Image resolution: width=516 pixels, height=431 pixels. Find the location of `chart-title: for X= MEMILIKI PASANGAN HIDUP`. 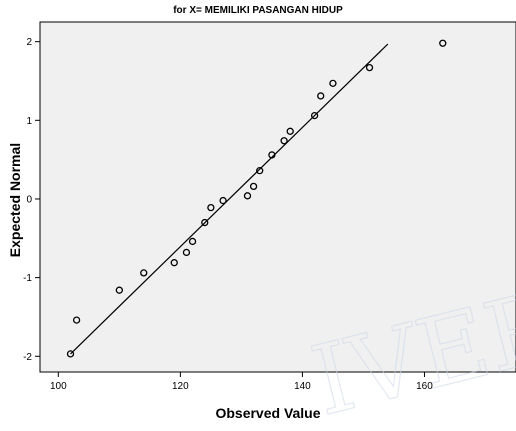

chart-title: for X= MEMILIKI PASANGAN HIDUP is located at coordinates (258, 10).